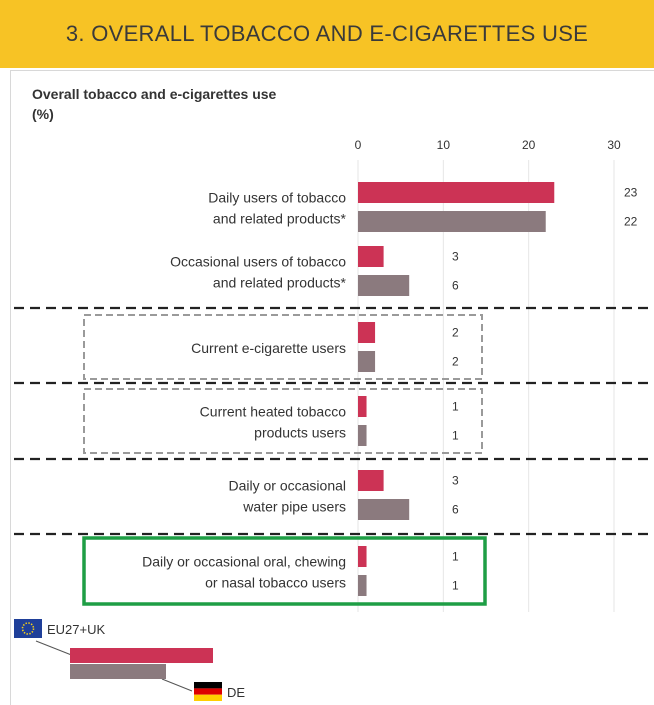 Image resolution: width=654 pixels, height=705 pixels. I want to click on legend: EU27+UK DE, so click(129, 660).